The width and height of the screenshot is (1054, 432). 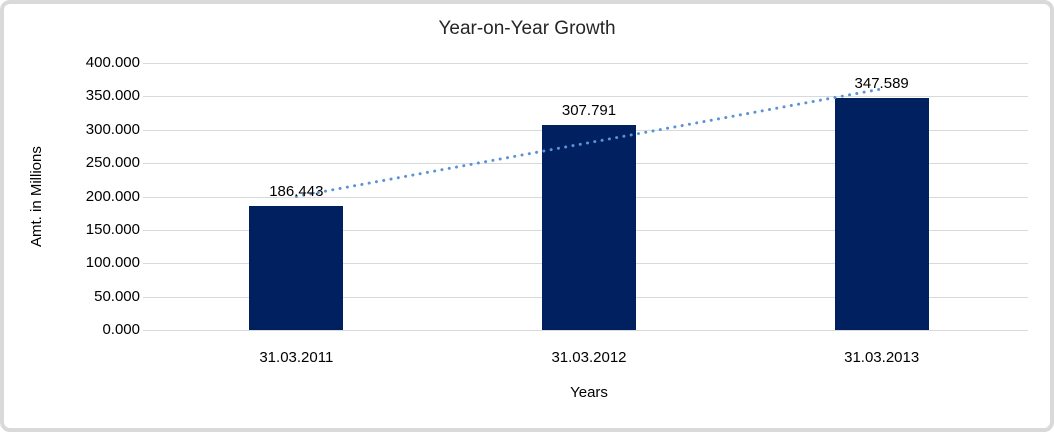 What do you see at coordinates (112, 129) in the screenshot?
I see `y-tick-label: 300.000` at bounding box center [112, 129].